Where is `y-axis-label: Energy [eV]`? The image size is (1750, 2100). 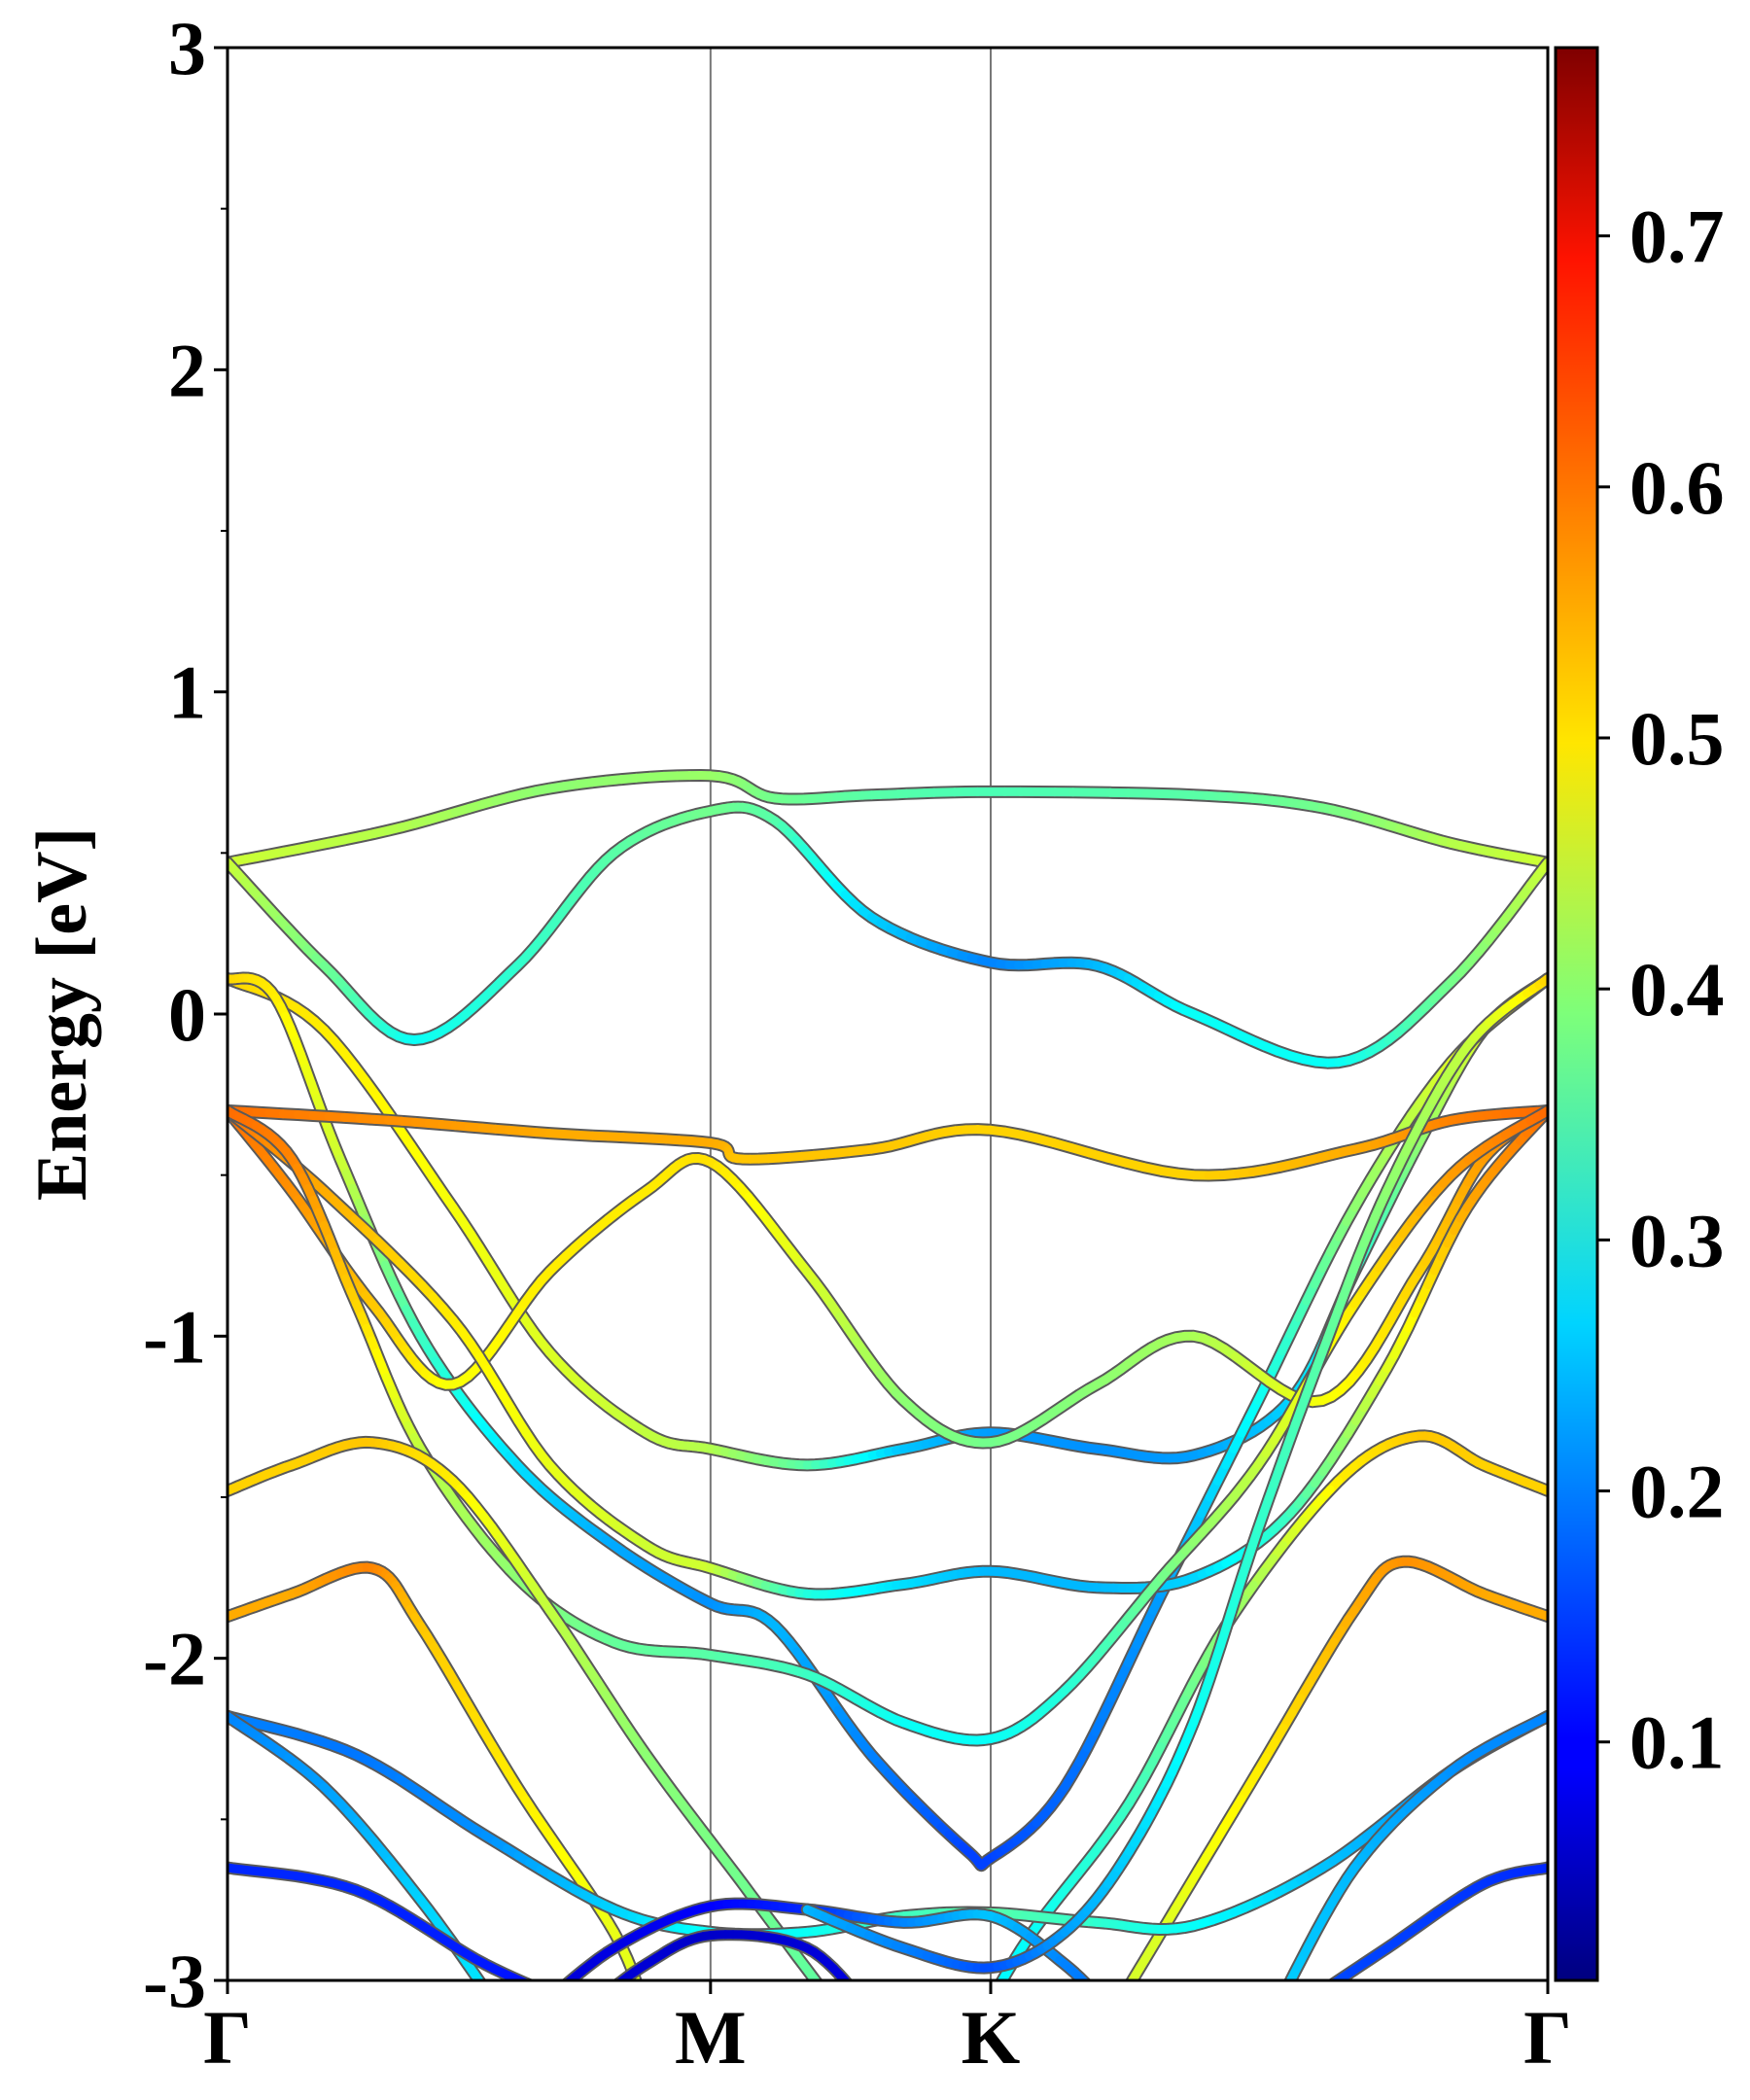 y-axis-label: Energy [eV] is located at coordinates (62, 1014).